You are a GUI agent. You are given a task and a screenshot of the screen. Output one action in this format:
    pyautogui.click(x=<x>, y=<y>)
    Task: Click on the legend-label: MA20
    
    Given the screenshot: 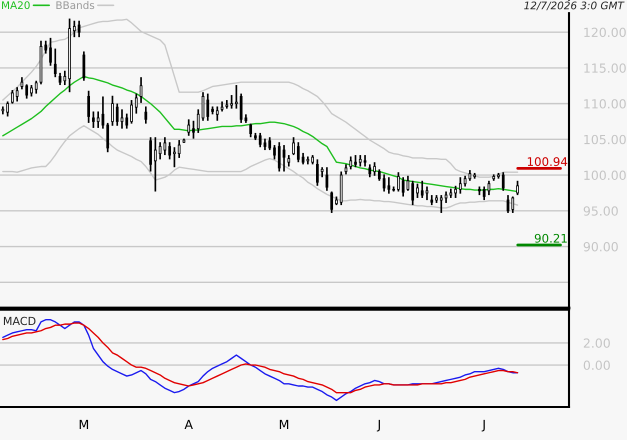 What is the action you would take?
    pyautogui.click(x=16, y=5)
    